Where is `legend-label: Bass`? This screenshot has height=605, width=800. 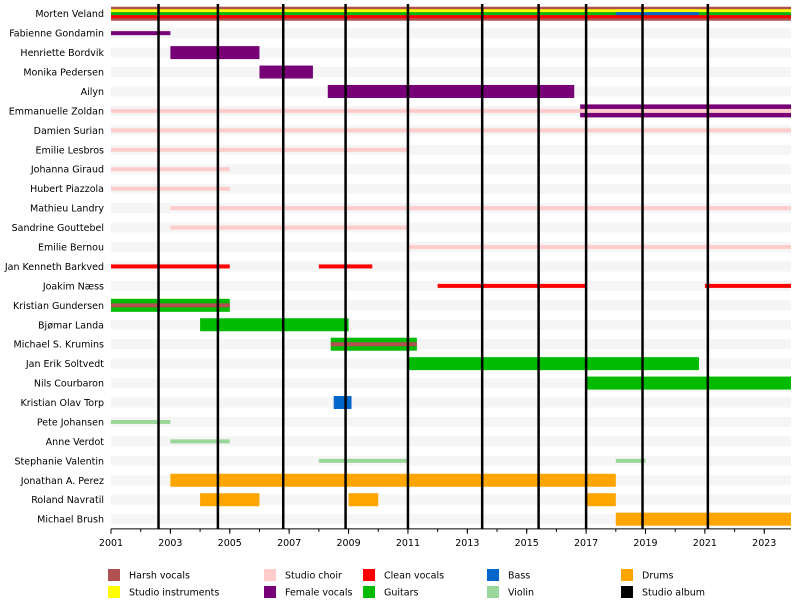 legend-label: Bass is located at coordinates (519, 576).